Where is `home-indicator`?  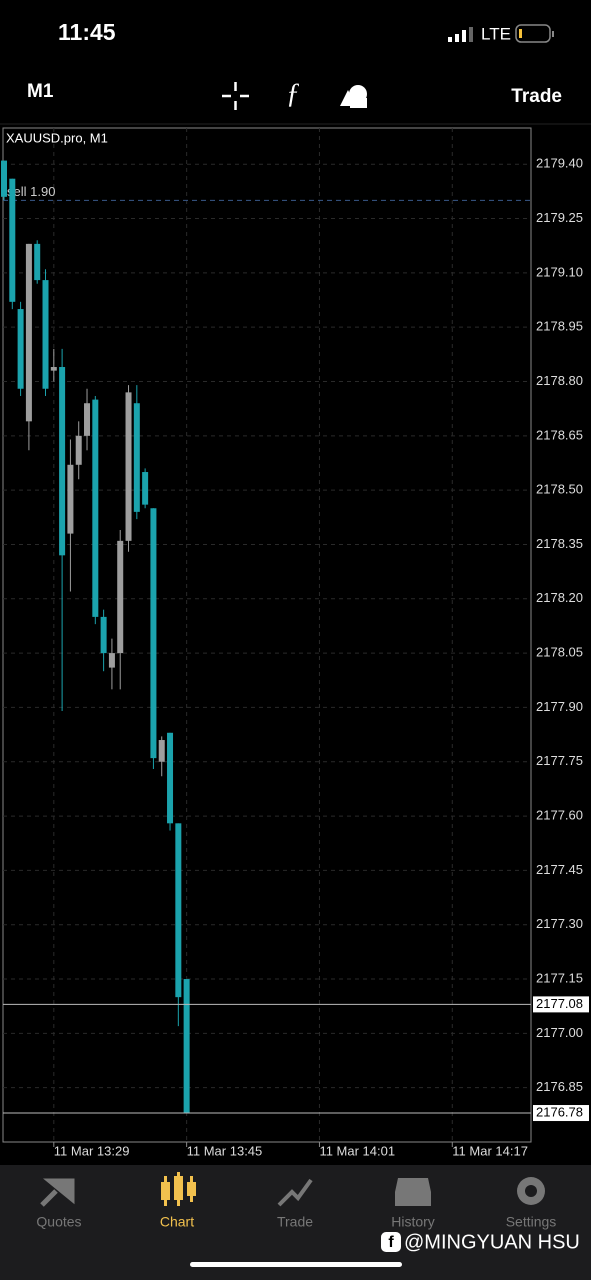
home-indicator is located at coordinates (296, 1264).